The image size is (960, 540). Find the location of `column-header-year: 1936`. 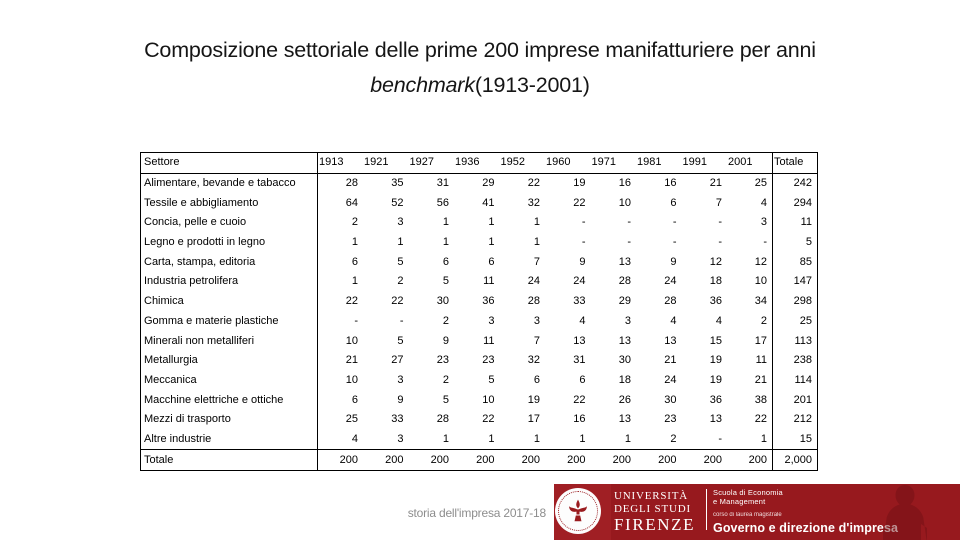

column-header-year: 1936 is located at coordinates (477, 163).